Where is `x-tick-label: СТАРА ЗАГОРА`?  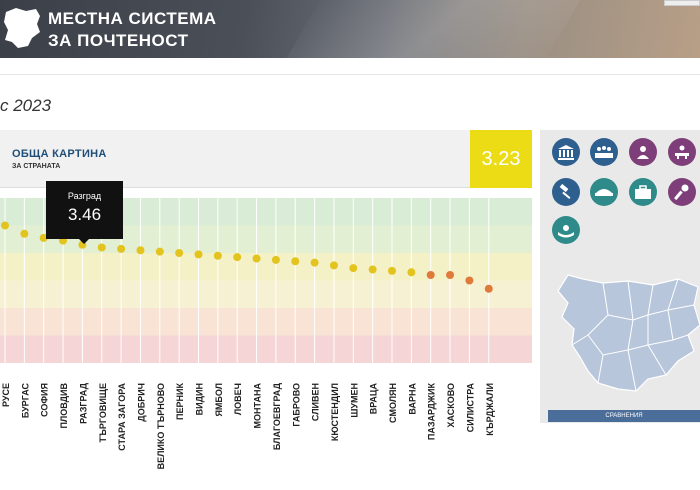 x-tick-label: СТАРА ЗАГОРА is located at coordinates (122, 417).